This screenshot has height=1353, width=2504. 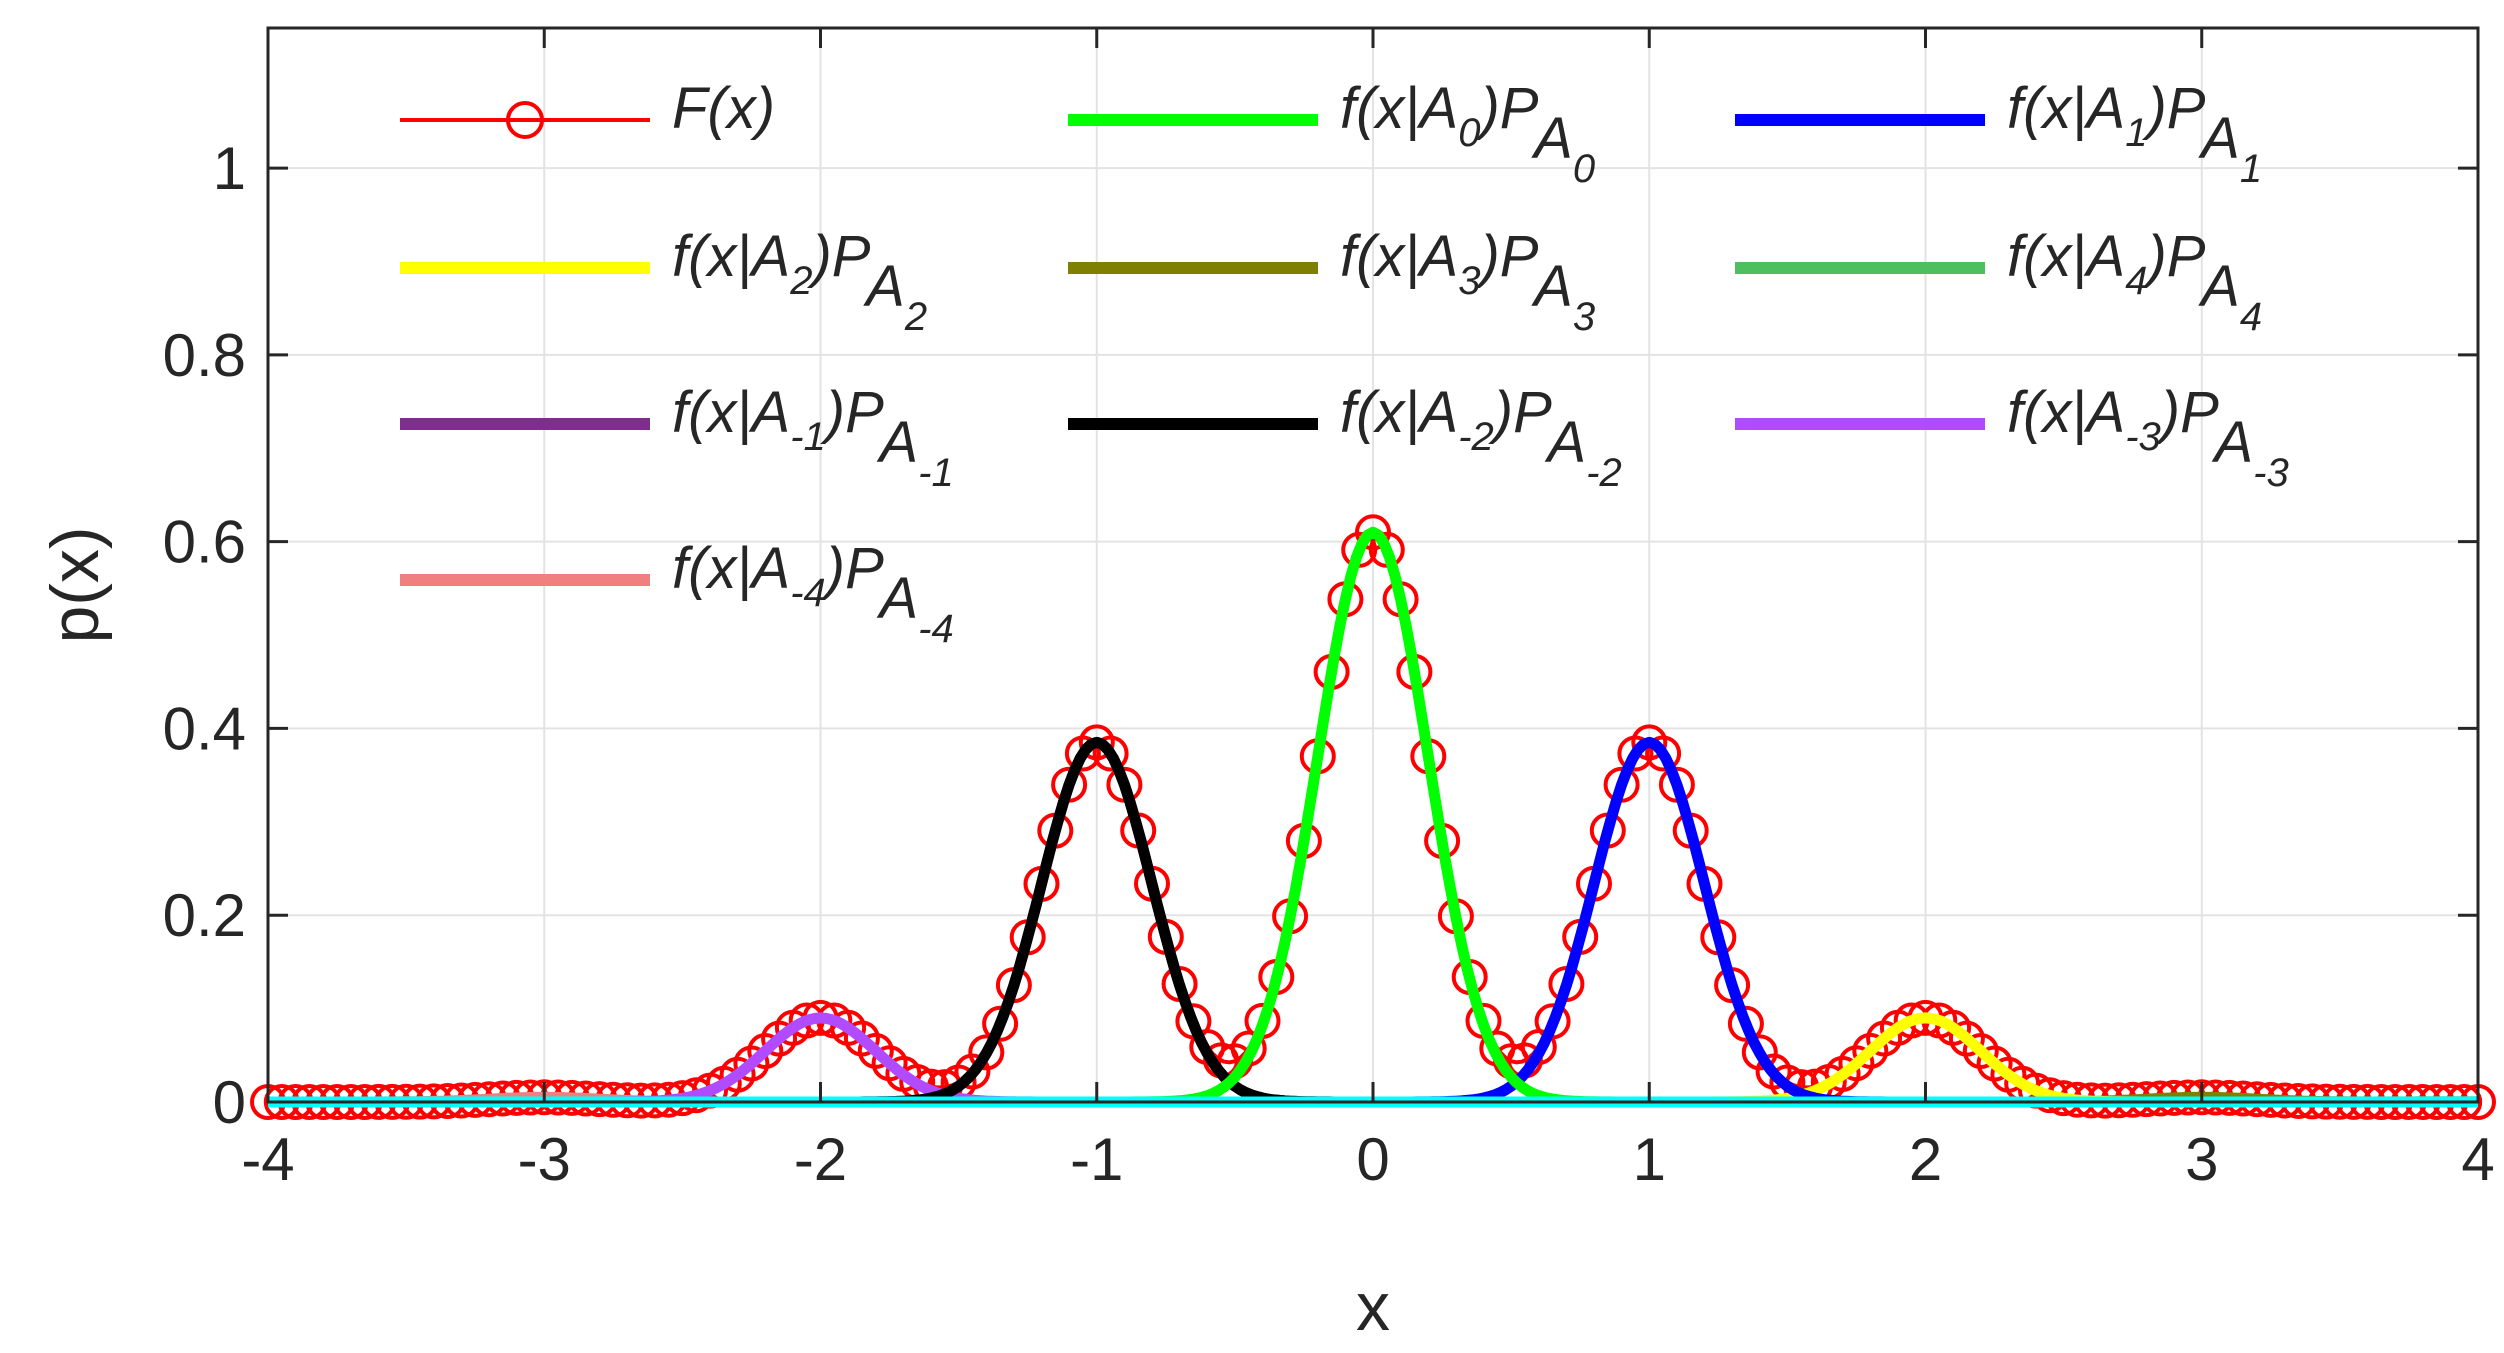 I want to click on x-tick-label: 3, so click(x=2201, y=1159).